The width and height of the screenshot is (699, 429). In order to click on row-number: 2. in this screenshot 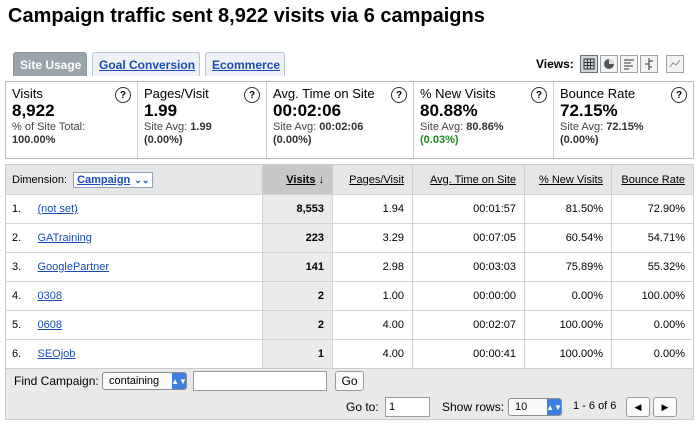, I will do `click(18, 238)`.